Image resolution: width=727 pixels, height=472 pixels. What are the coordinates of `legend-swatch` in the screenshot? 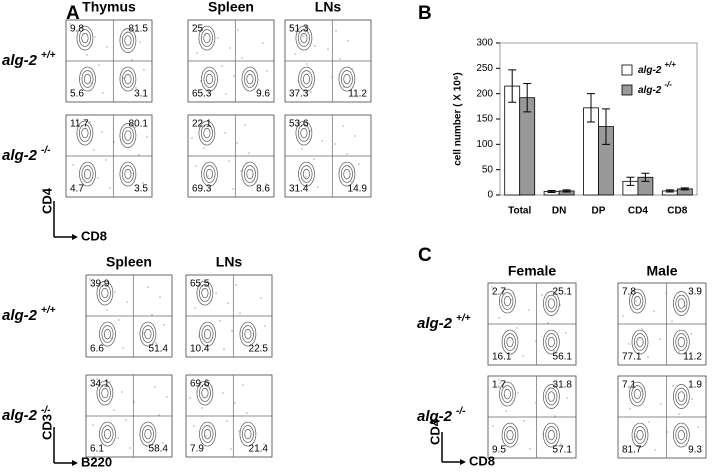 It's located at (627, 90).